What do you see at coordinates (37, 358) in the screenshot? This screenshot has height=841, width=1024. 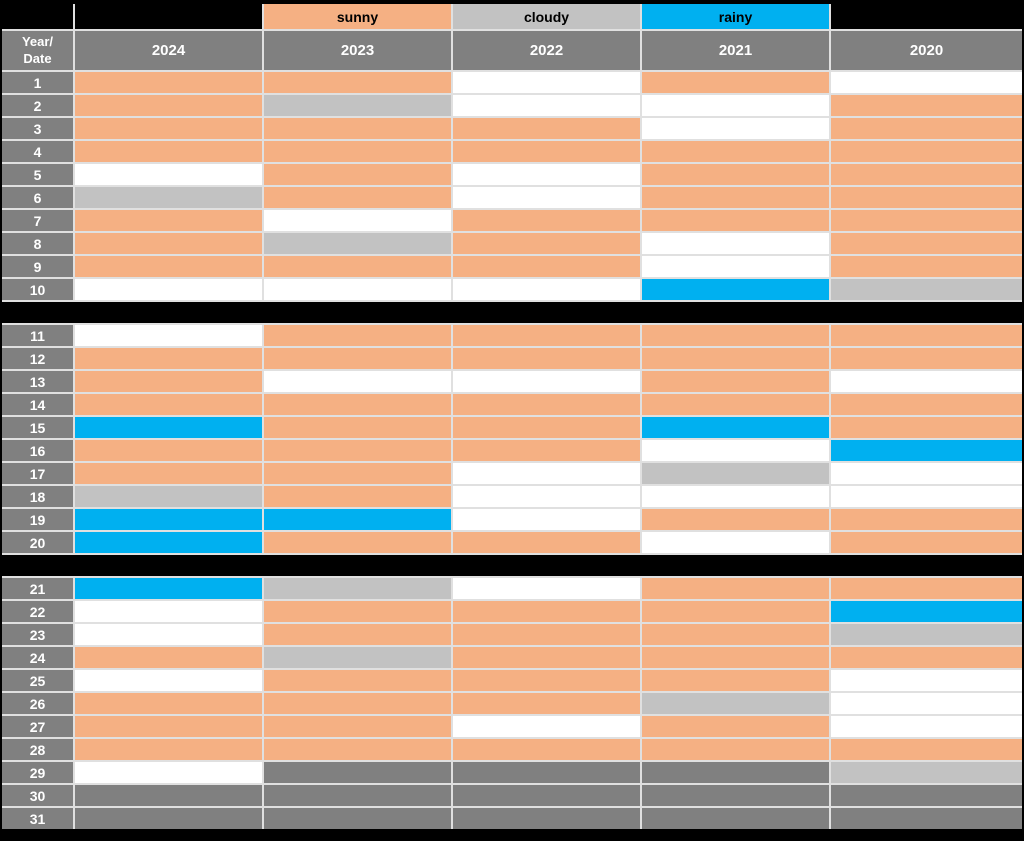 I see `row-header-12: 12` at bounding box center [37, 358].